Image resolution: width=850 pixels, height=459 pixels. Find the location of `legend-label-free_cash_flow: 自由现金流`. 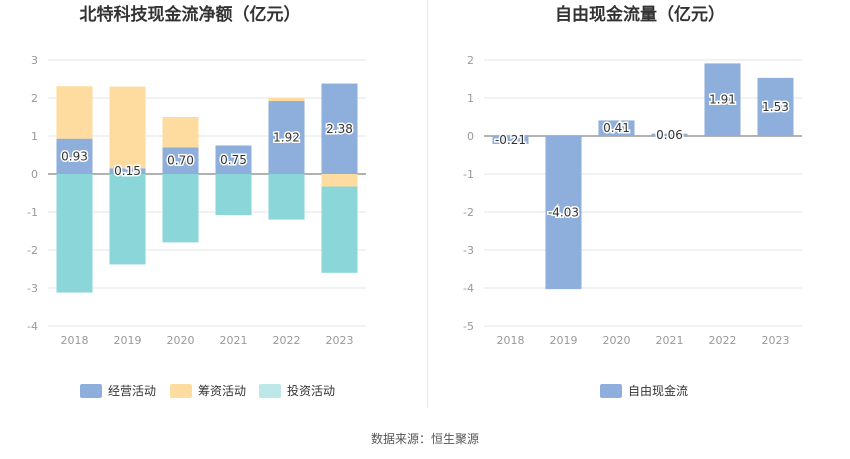

legend-label-free_cash_flow: 自由现金流 is located at coordinates (658, 390).